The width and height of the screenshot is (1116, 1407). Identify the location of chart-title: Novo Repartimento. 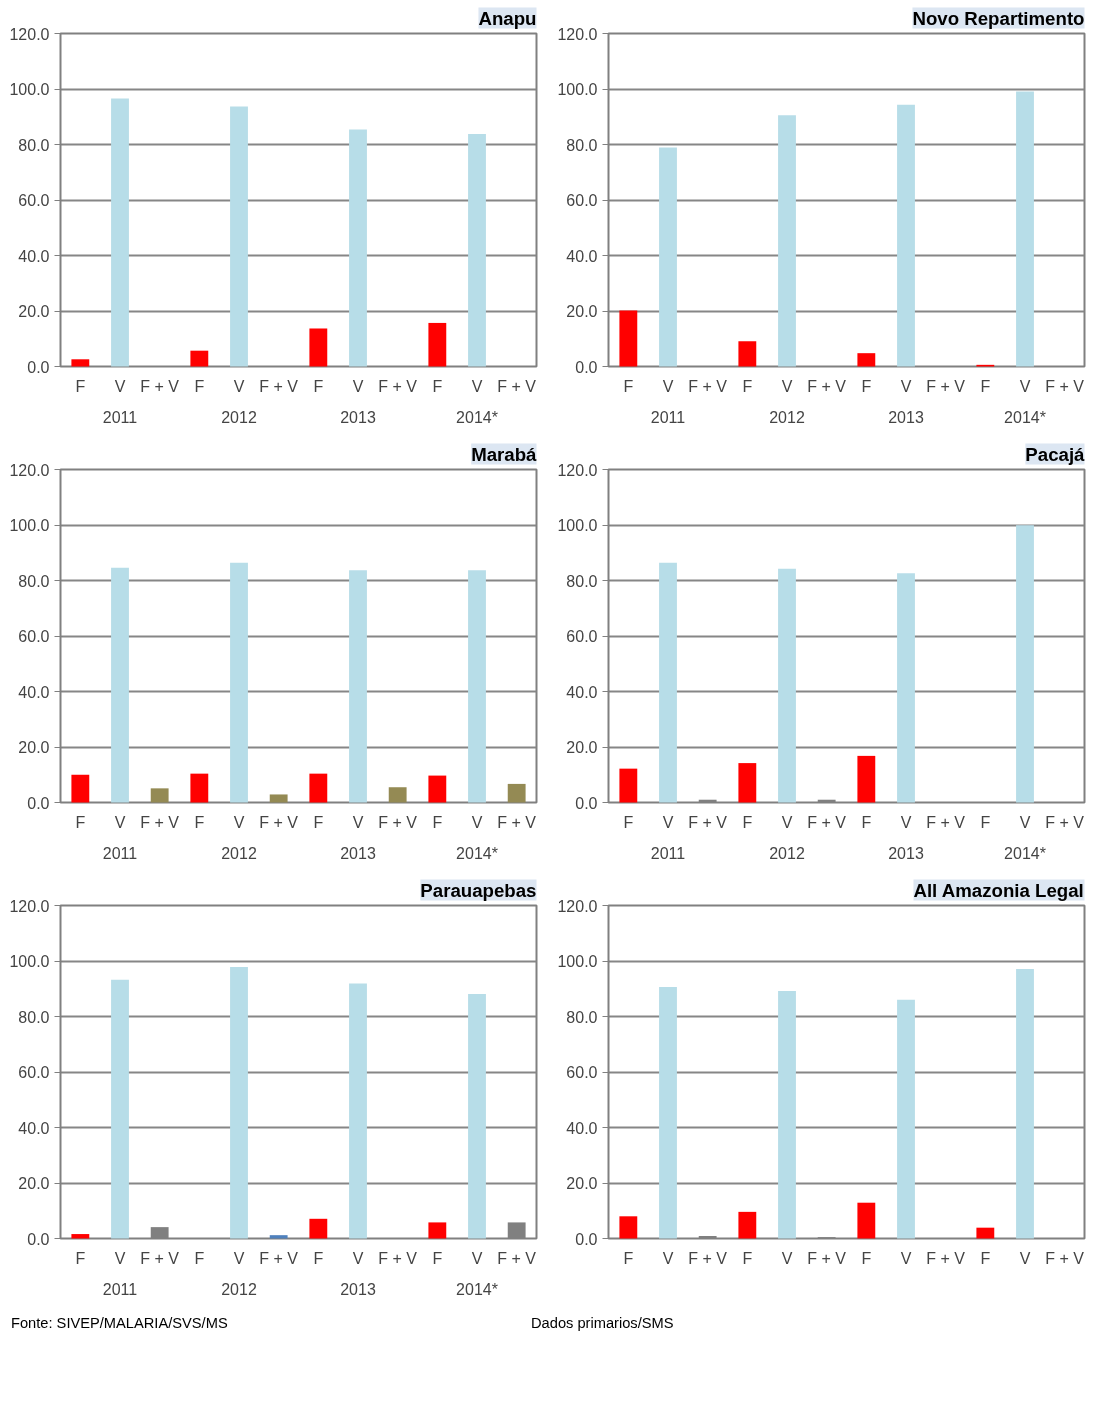
(998, 18).